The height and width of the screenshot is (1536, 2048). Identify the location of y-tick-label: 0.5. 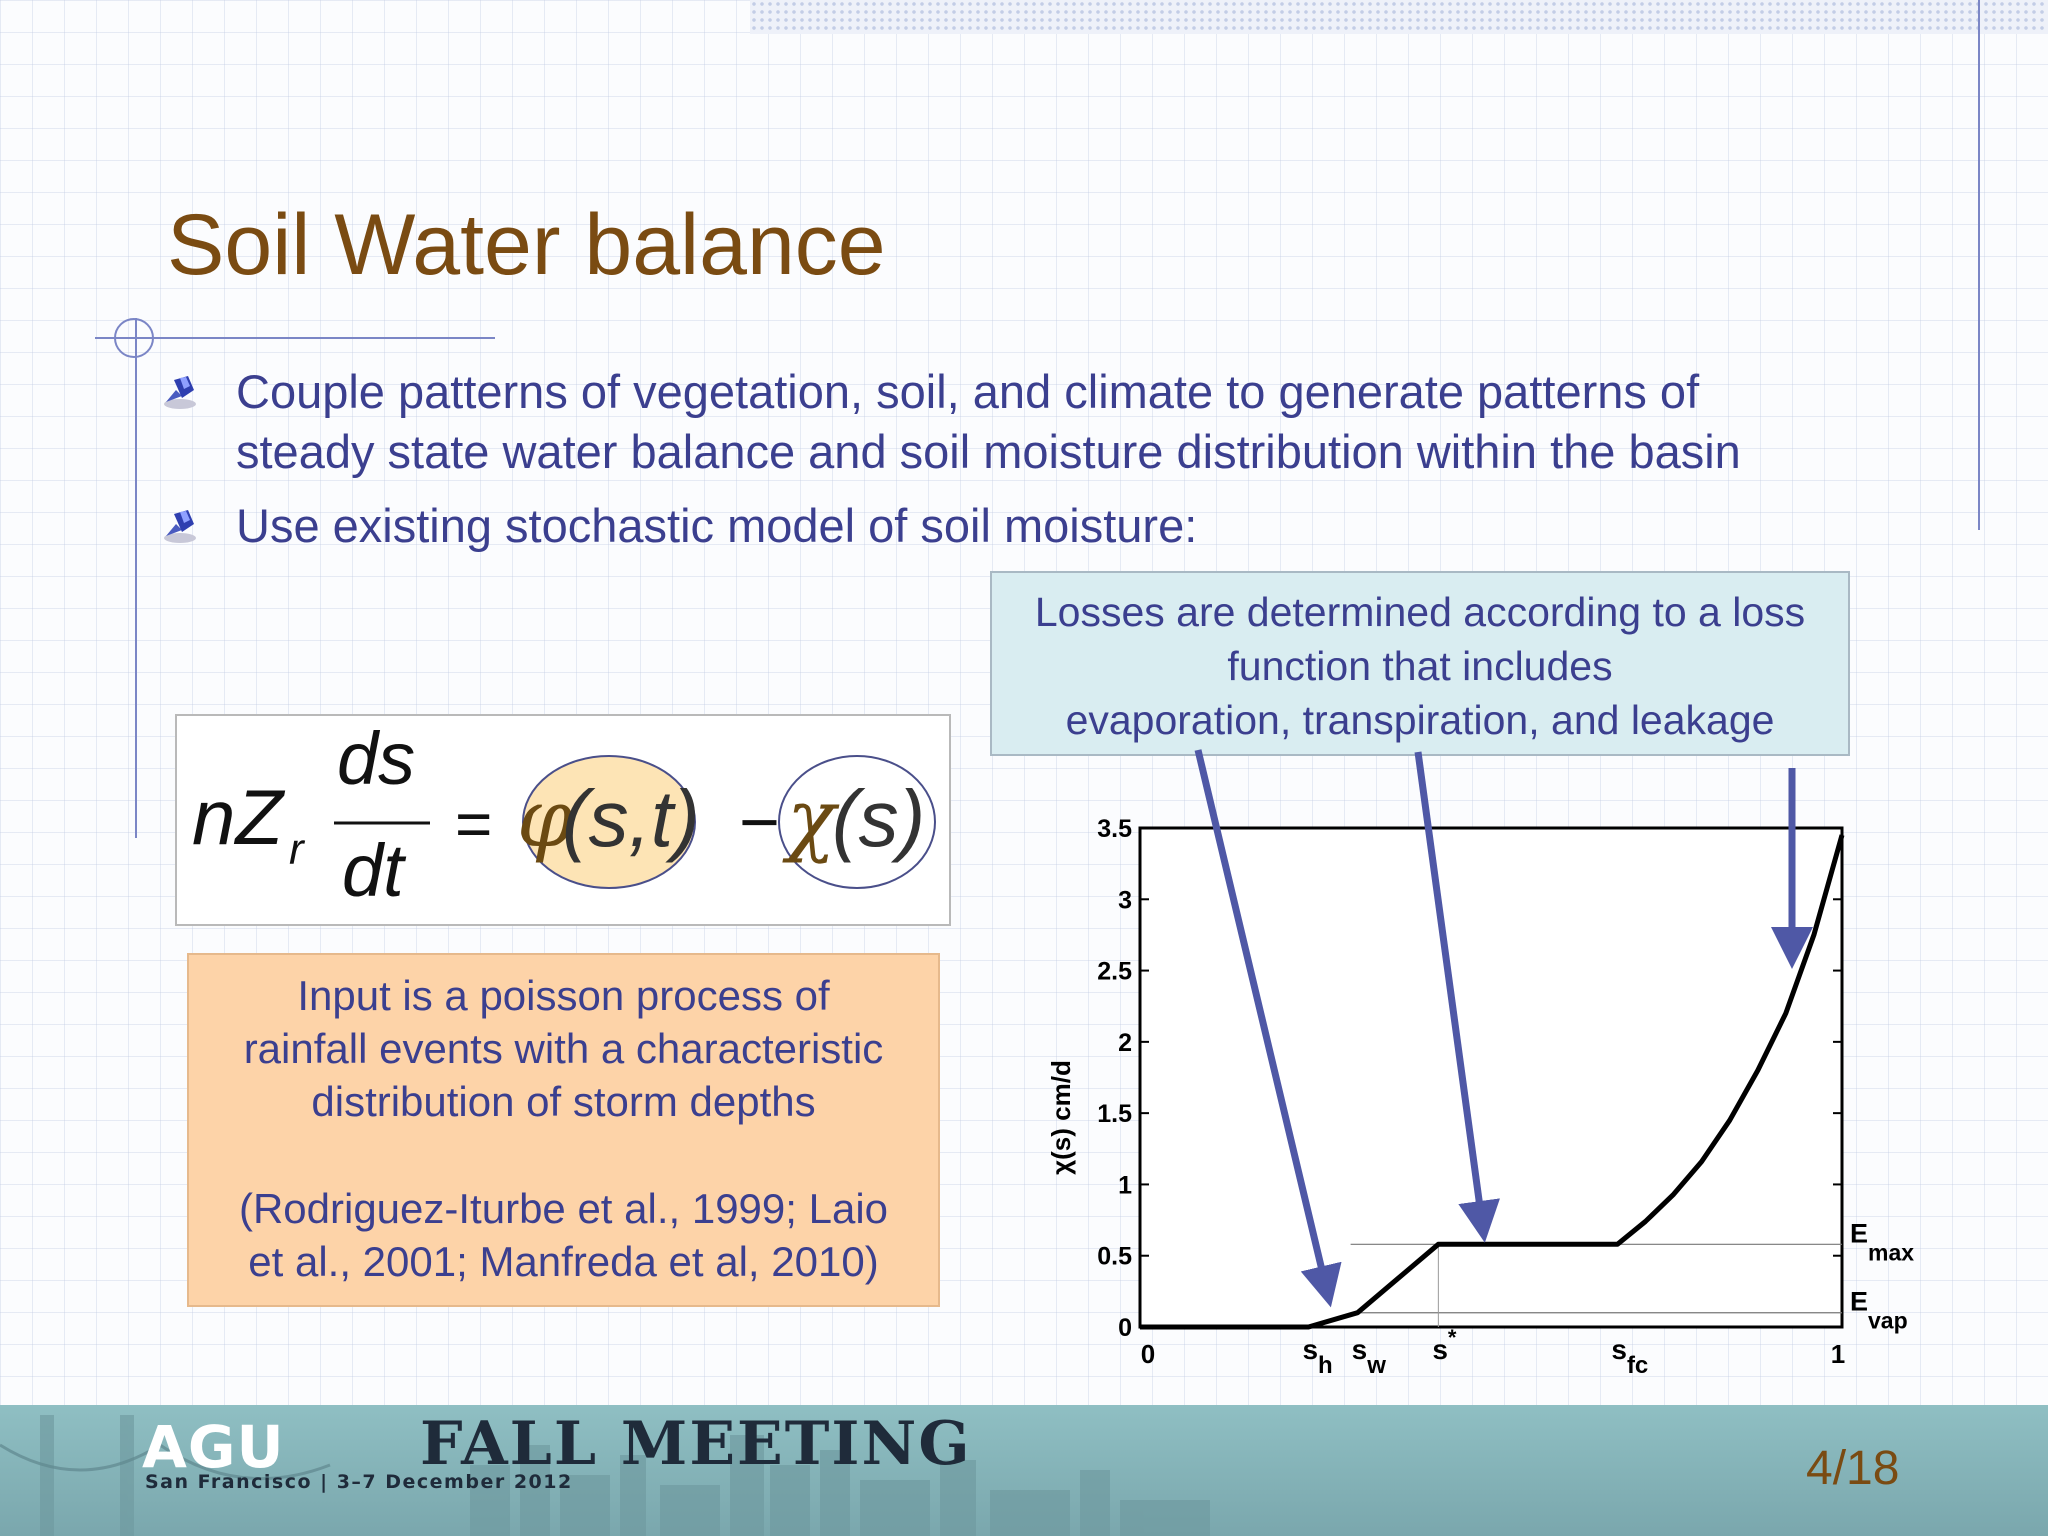
(1114, 1257).